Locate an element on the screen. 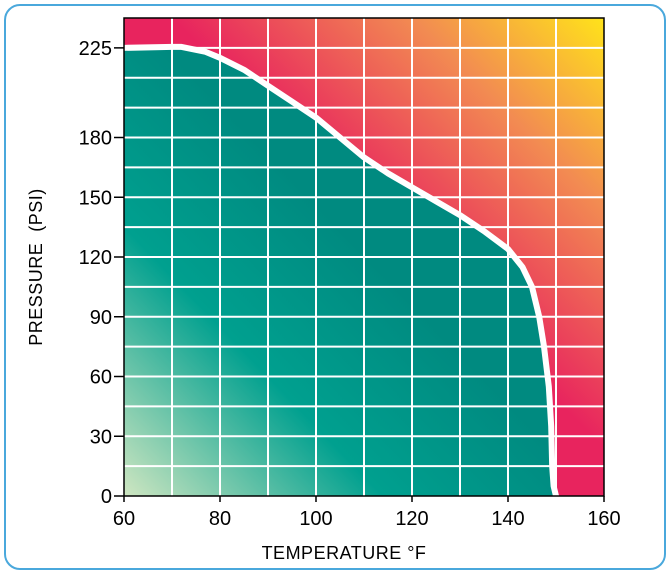  x-tick-label: 160 is located at coordinates (603, 519).